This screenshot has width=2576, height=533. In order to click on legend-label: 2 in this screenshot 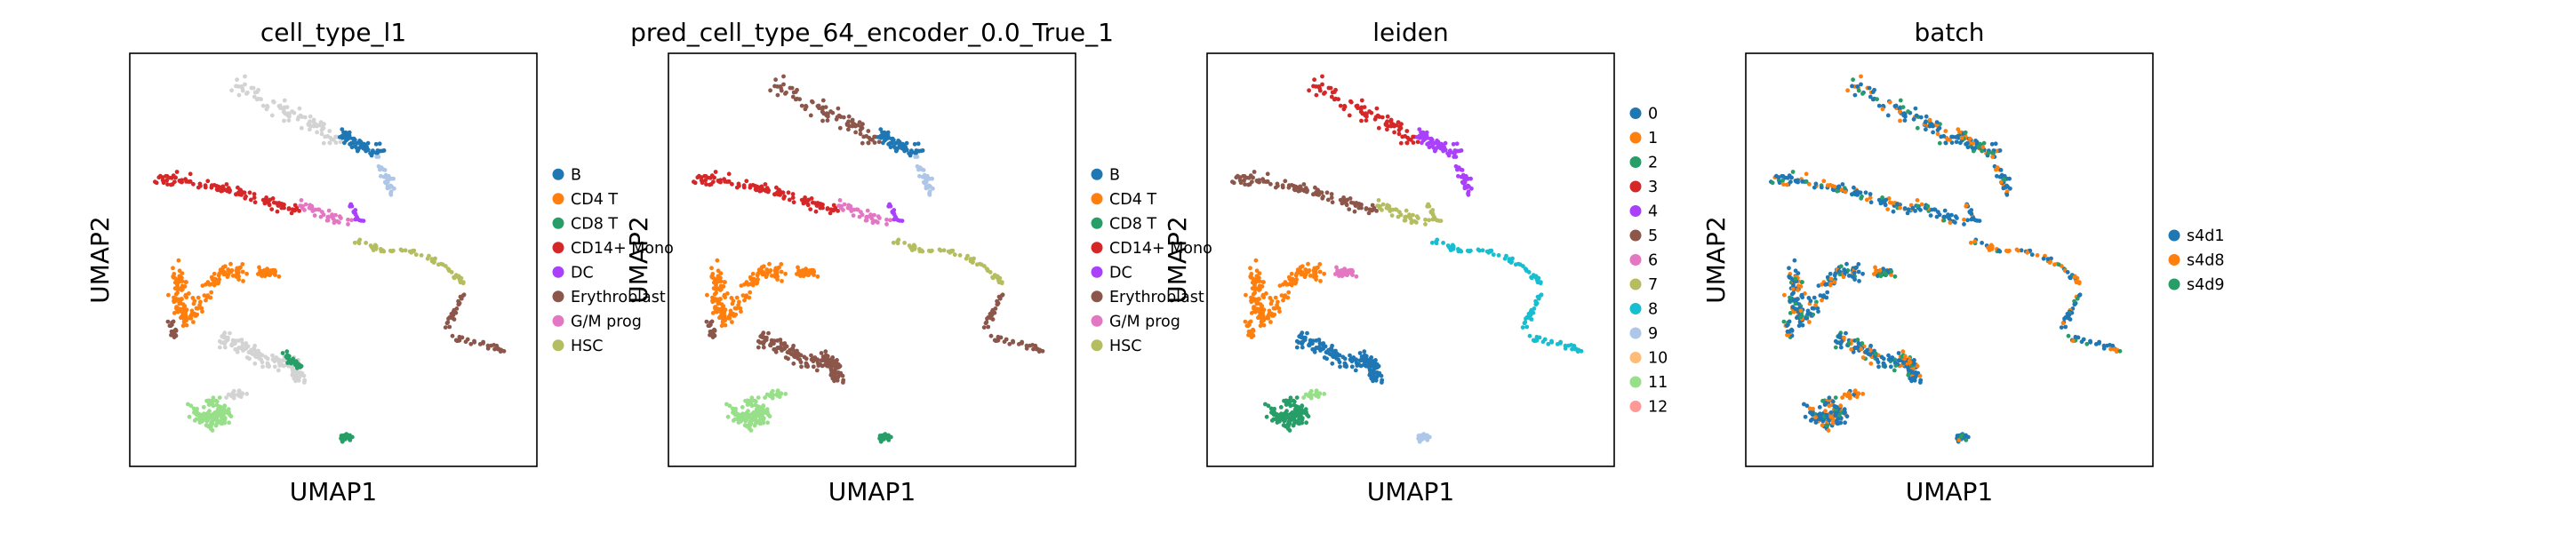, I will do `click(1653, 163)`.